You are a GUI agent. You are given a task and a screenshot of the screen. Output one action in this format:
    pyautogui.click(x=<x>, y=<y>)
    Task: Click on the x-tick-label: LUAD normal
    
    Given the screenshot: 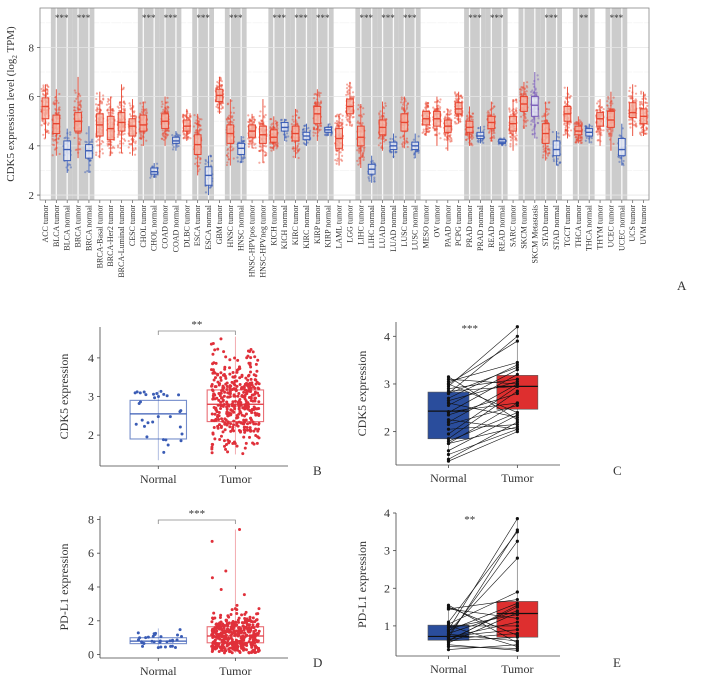 What is the action you would take?
    pyautogui.click(x=393, y=228)
    